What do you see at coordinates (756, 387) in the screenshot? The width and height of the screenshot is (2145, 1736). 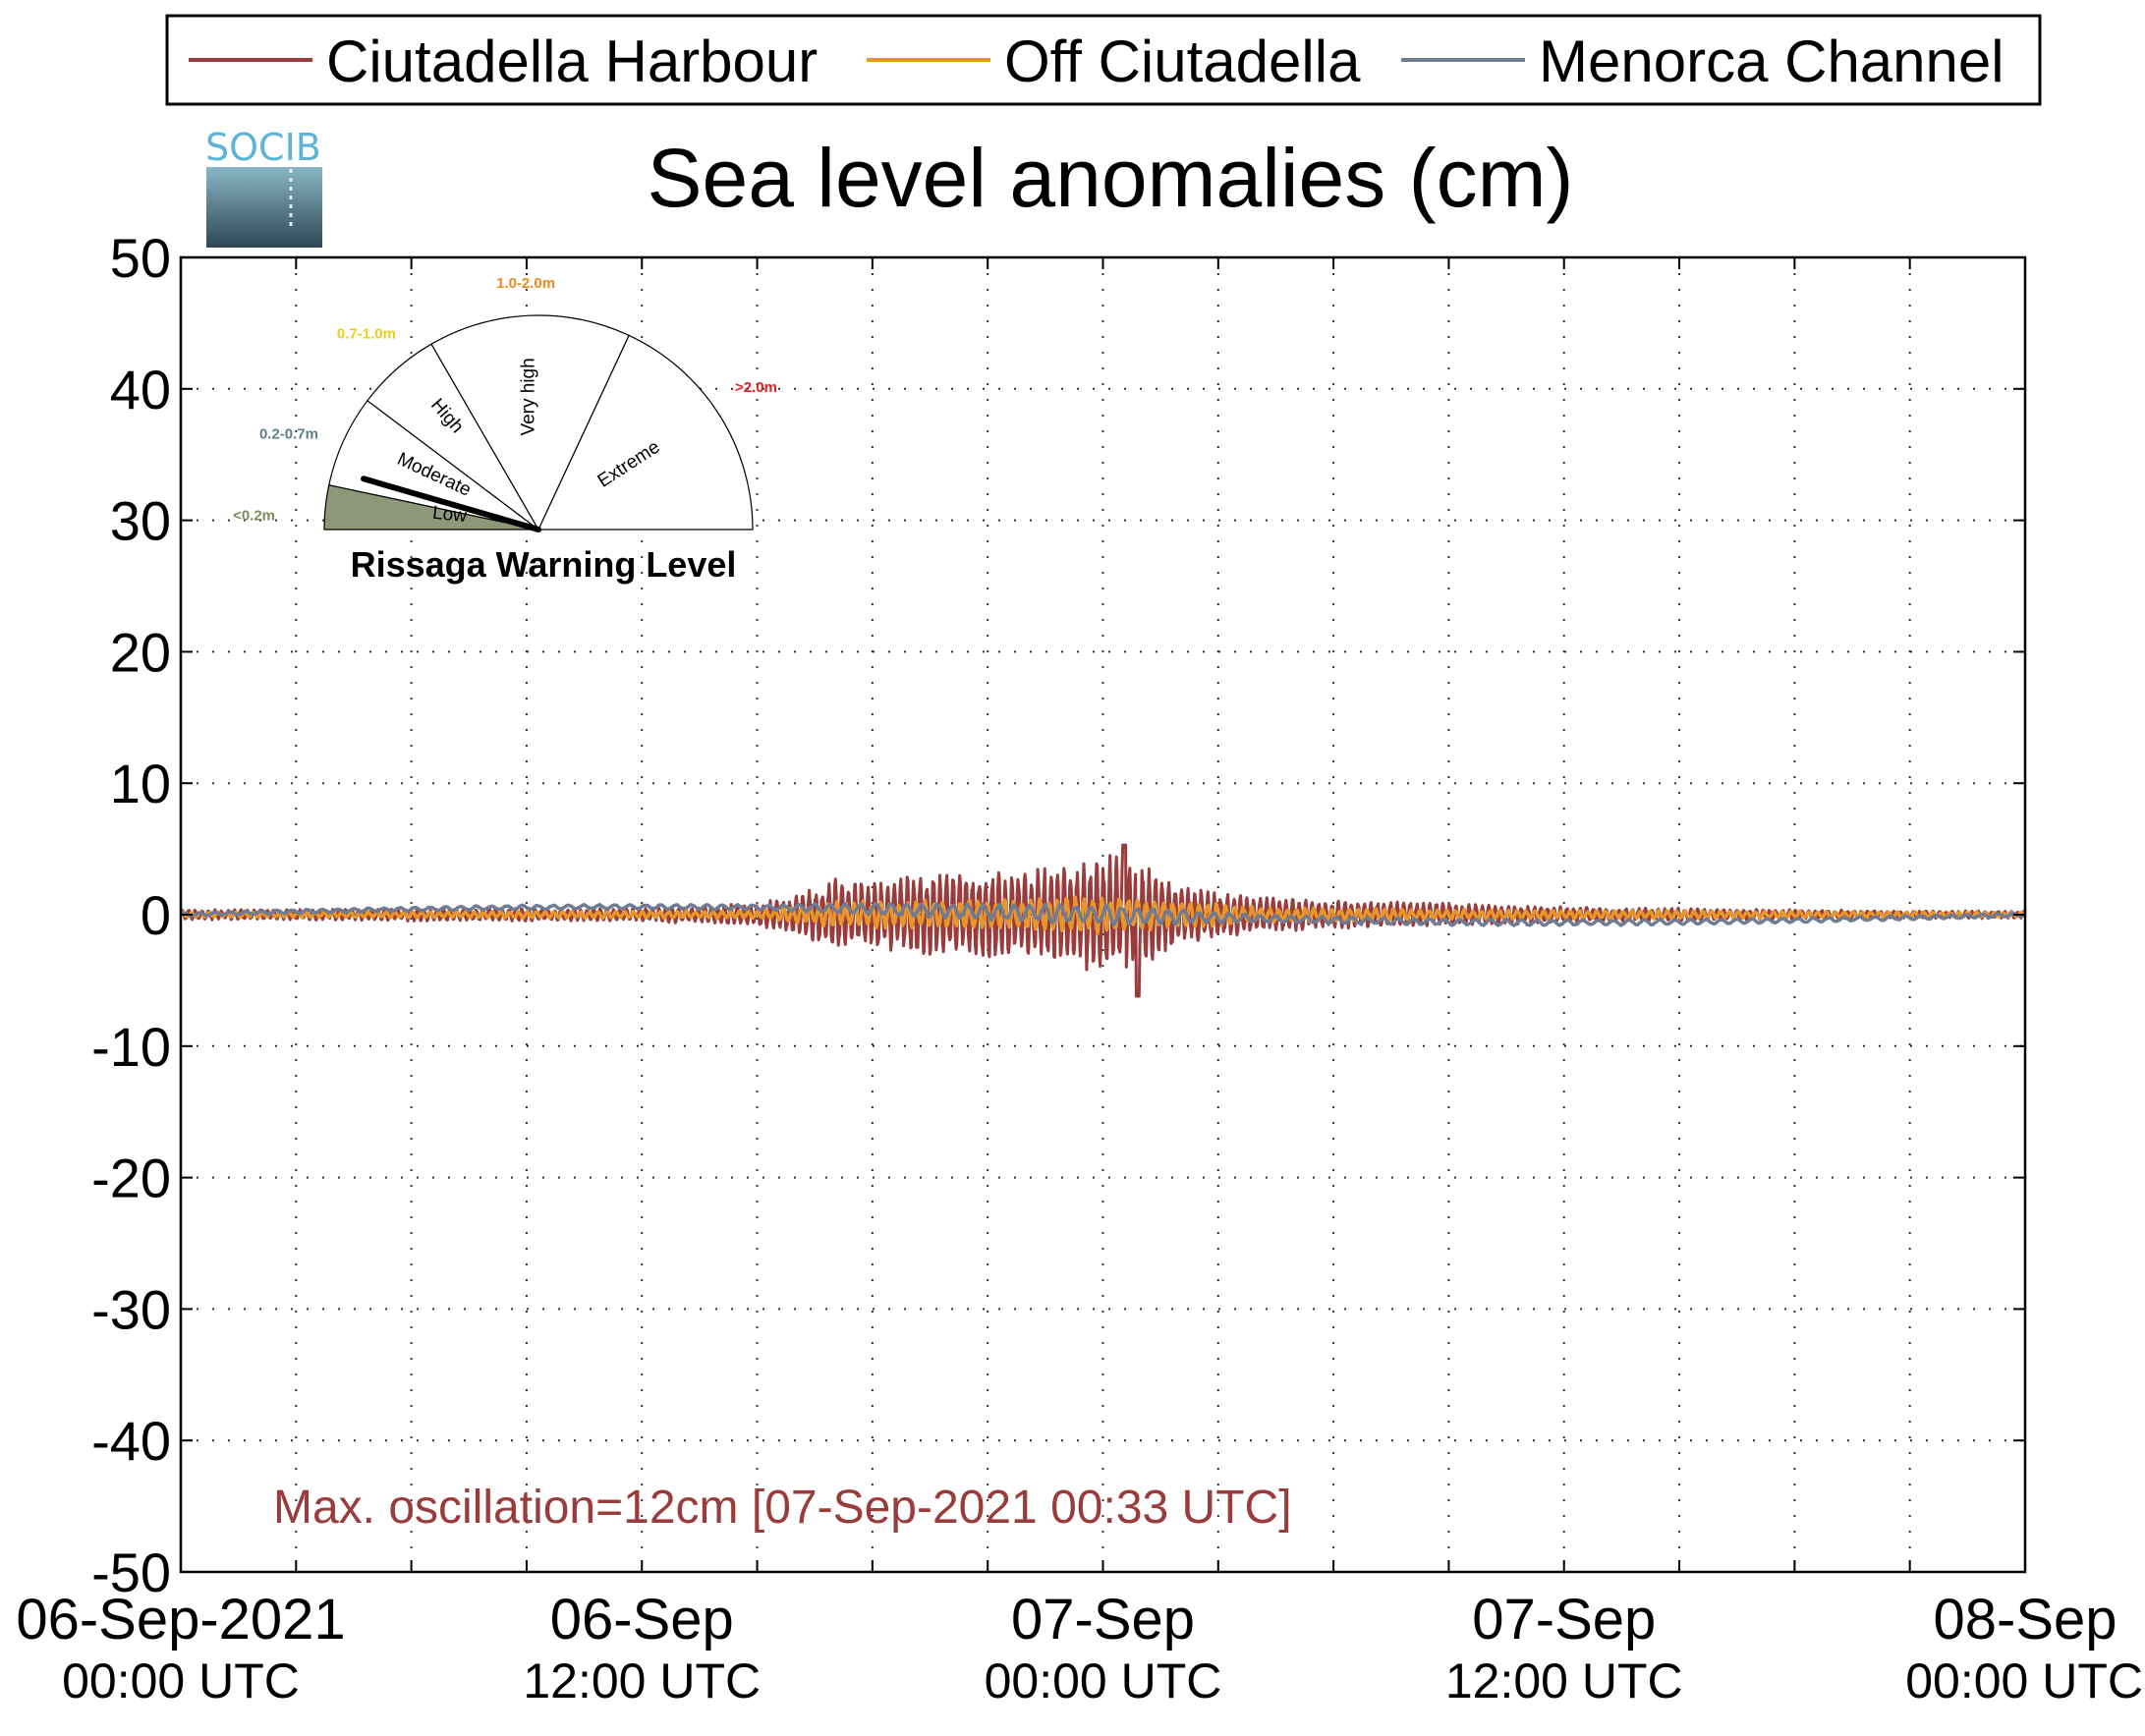 I see `gauge-range-label: >2.0m` at bounding box center [756, 387].